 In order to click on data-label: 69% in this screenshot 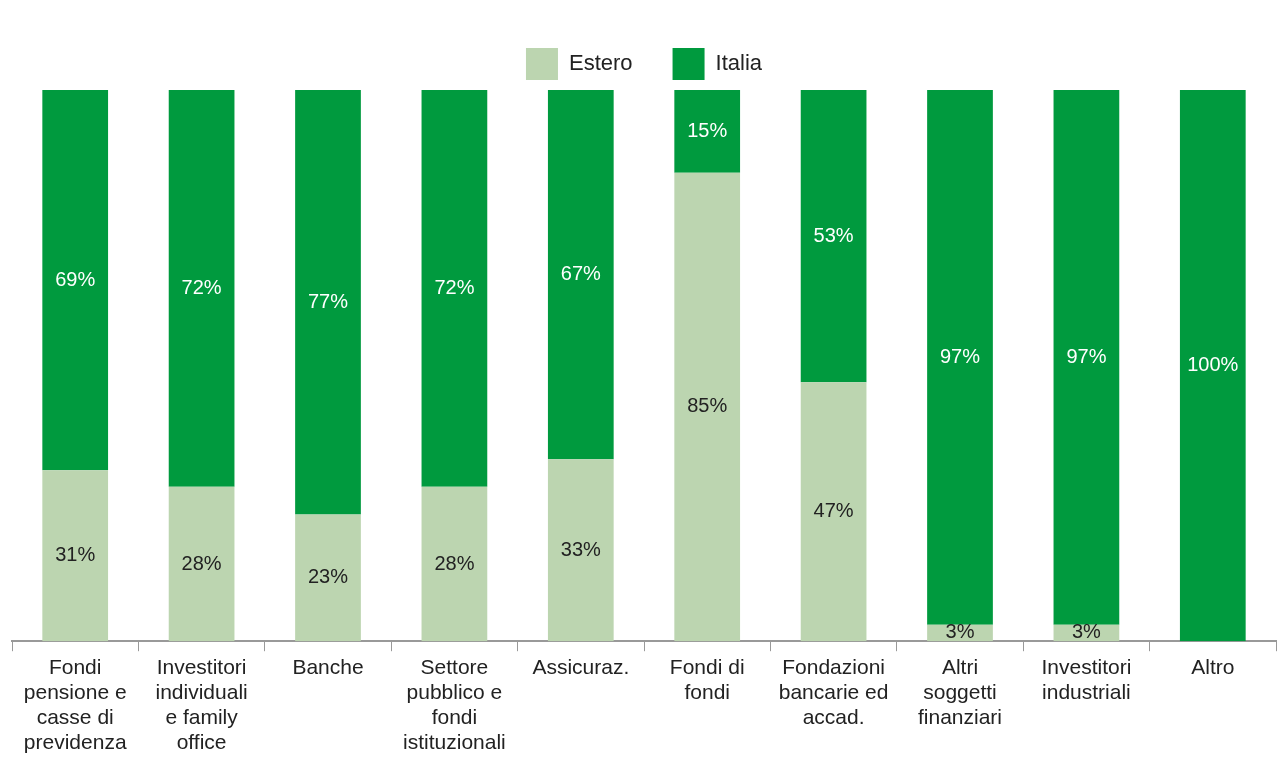, I will do `click(75, 278)`.